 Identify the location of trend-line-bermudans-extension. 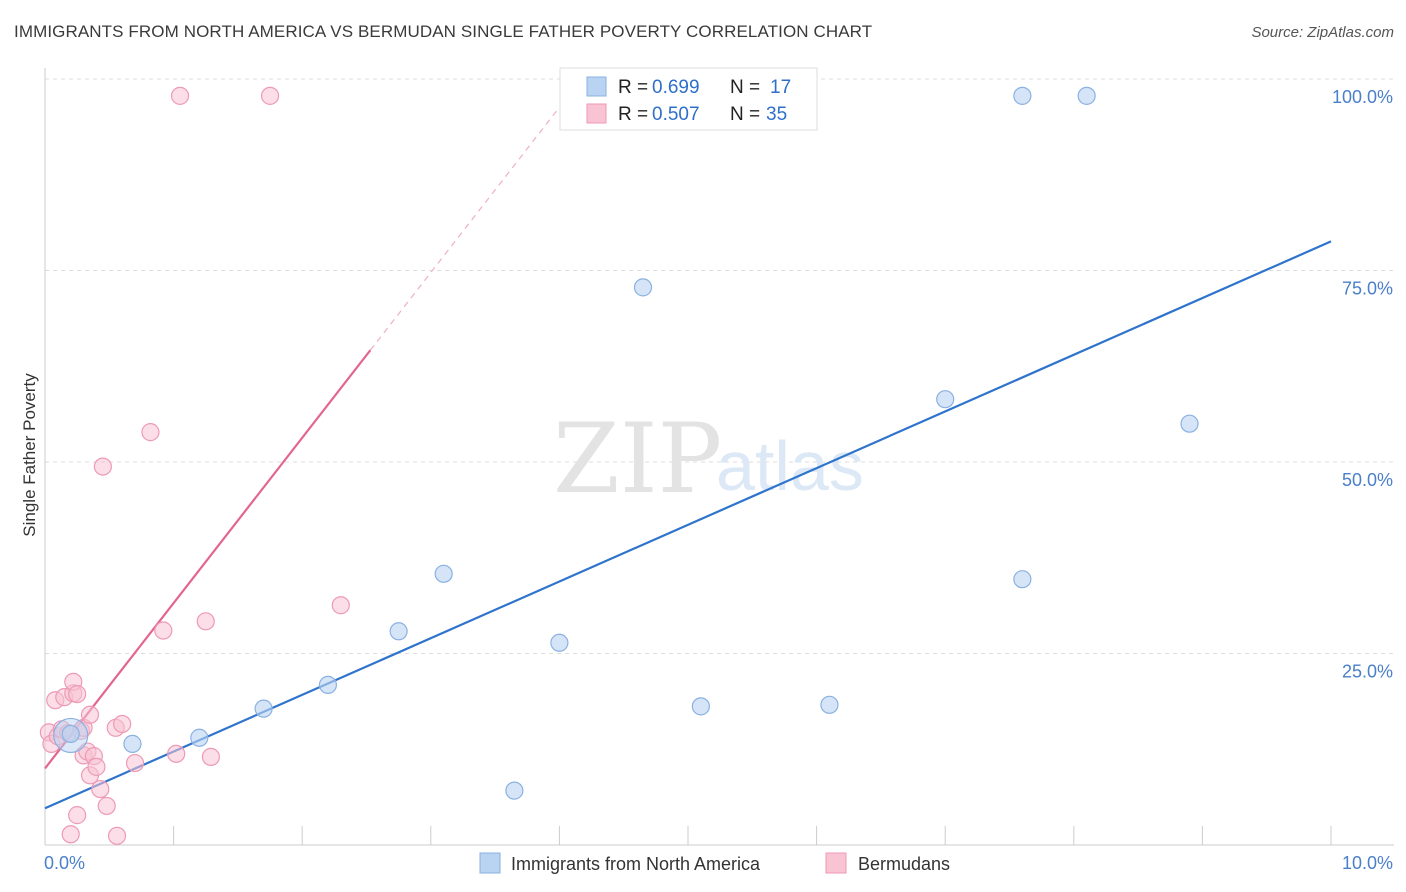
(464, 228).